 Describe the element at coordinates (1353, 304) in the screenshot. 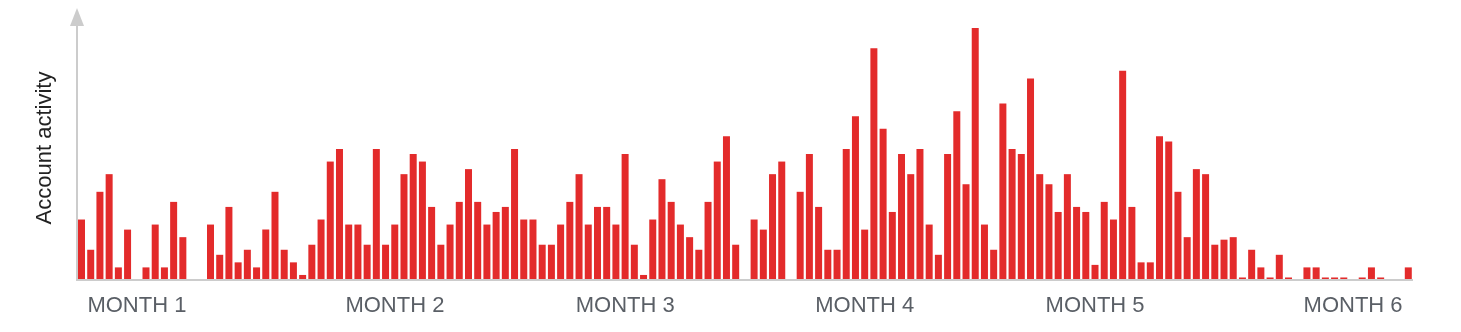

I see `x-tick-label: MONTH 6` at that location.